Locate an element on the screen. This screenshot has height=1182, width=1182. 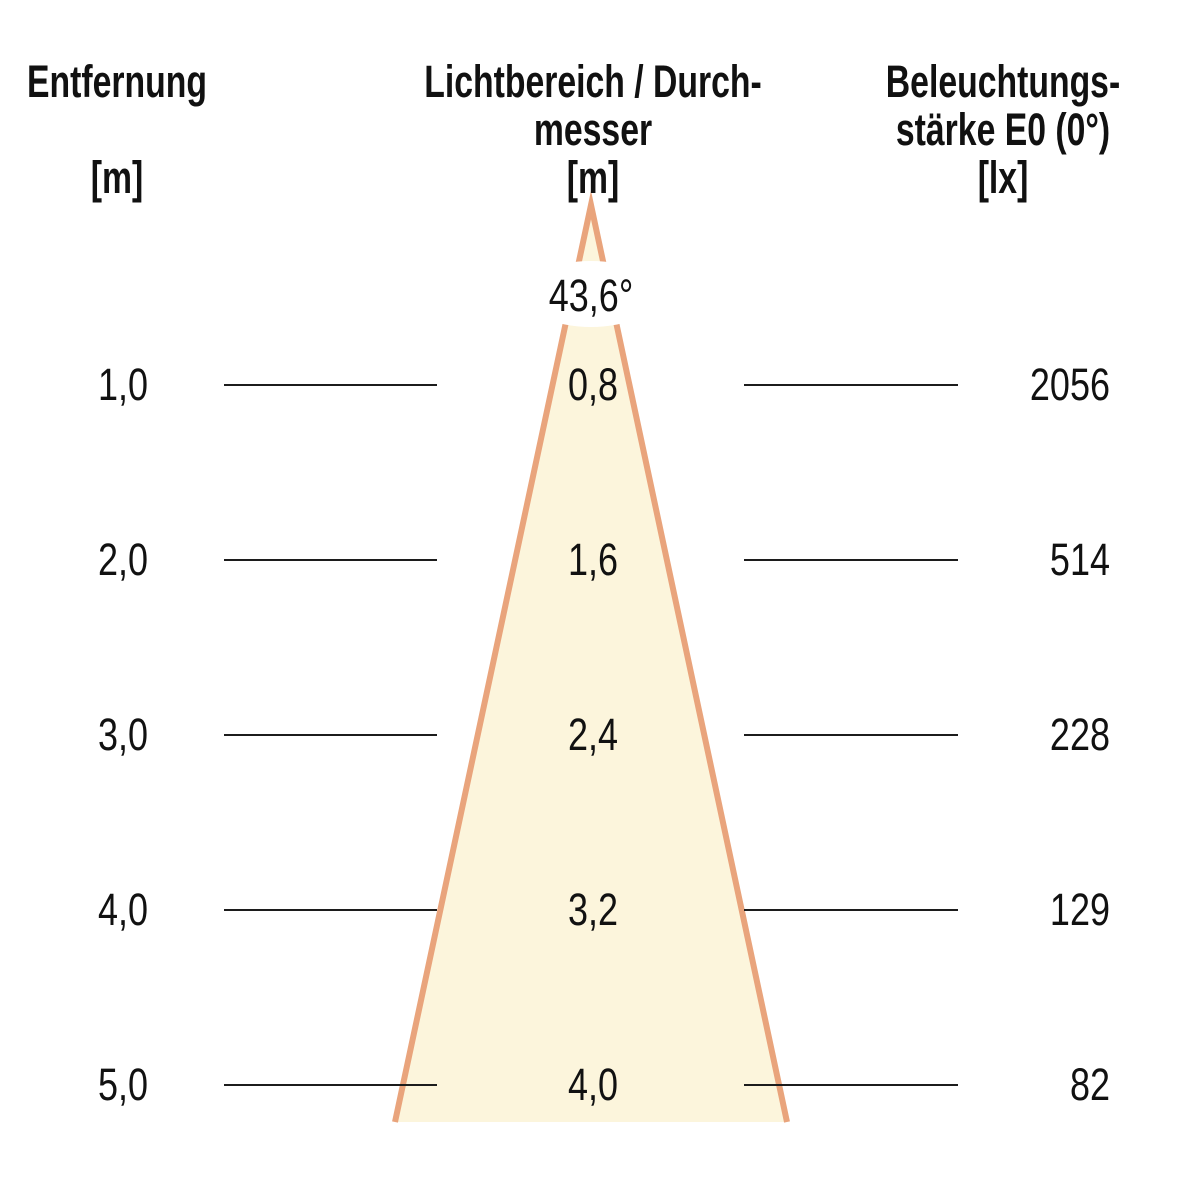
beam-angle-label-halo is located at coordinates (591, 294).